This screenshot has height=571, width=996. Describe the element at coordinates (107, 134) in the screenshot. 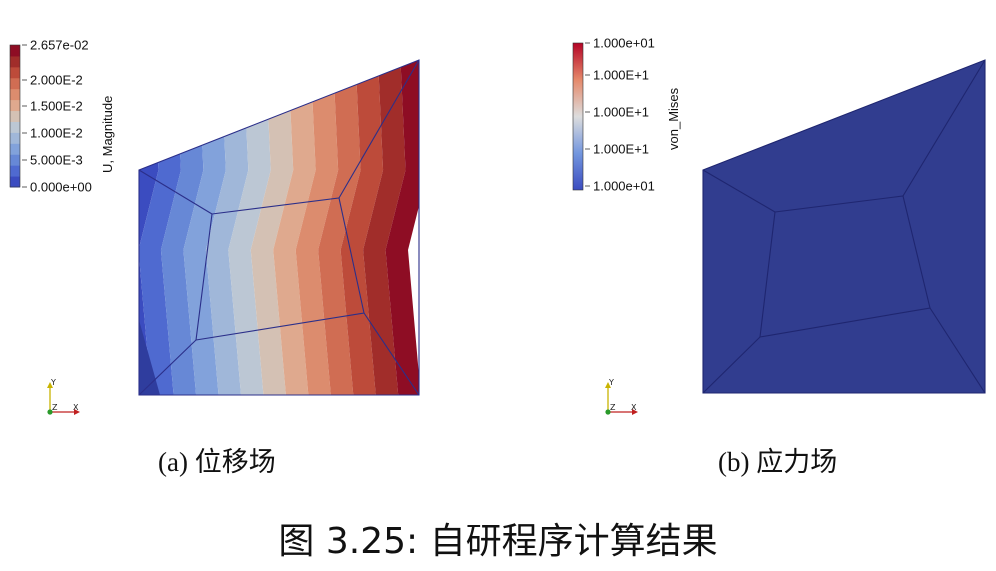

I see `displacement-colorbar-title: U, Magnitude` at that location.